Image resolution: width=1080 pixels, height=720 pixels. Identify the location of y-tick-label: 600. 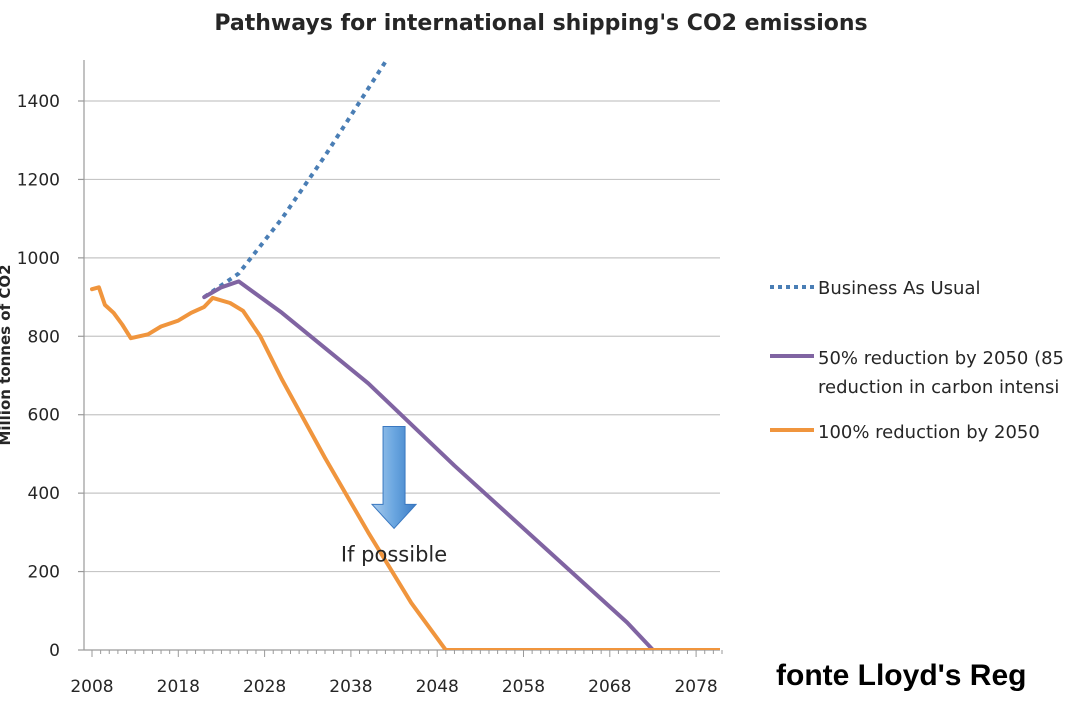
(44, 416).